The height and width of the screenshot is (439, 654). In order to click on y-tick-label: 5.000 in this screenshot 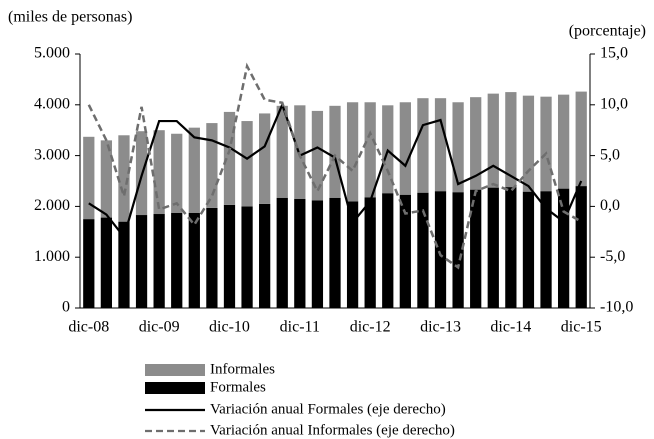, I will do `click(52, 53)`.